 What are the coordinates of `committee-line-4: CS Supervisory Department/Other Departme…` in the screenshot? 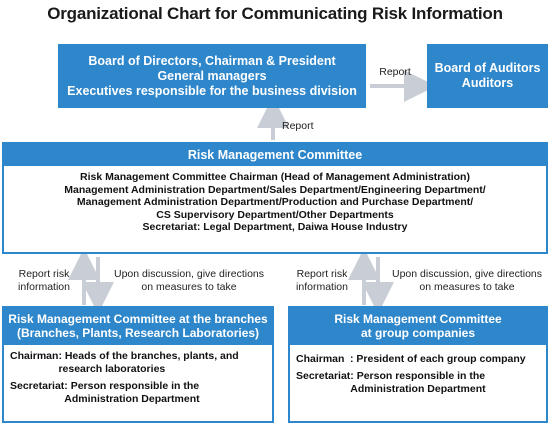 It's located at (275, 214).